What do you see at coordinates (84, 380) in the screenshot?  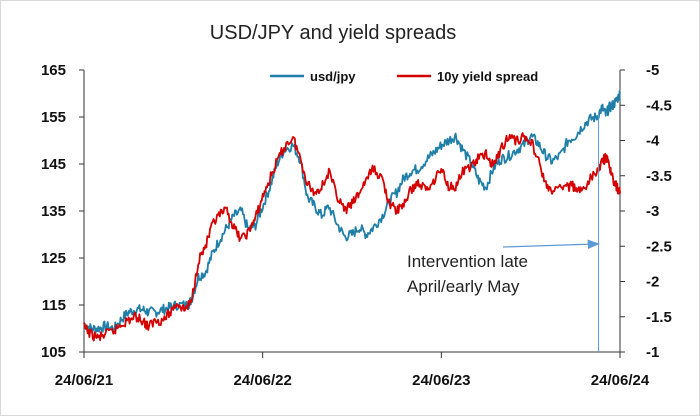 I see `x-tick-label: 24/06/21` at bounding box center [84, 380].